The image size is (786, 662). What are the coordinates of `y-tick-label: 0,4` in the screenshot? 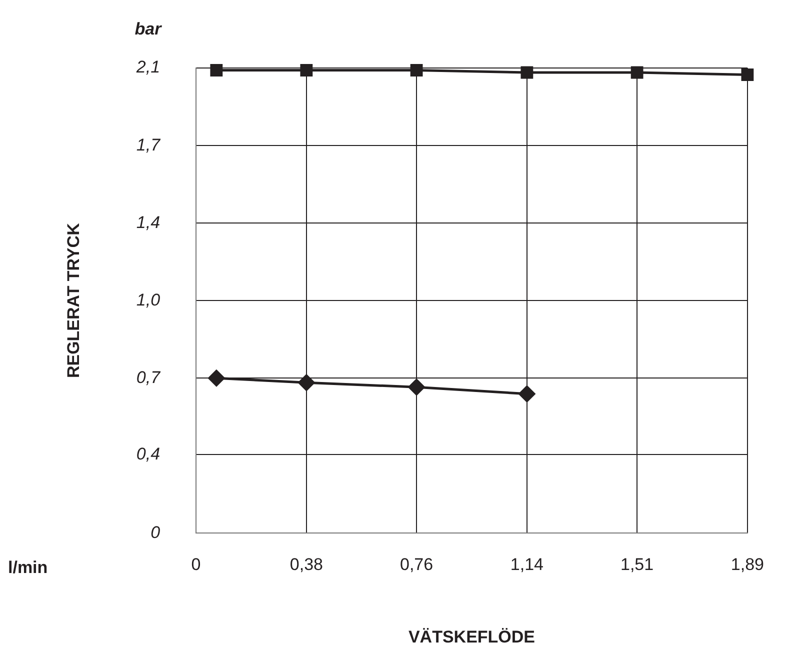 It's located at (148, 454).